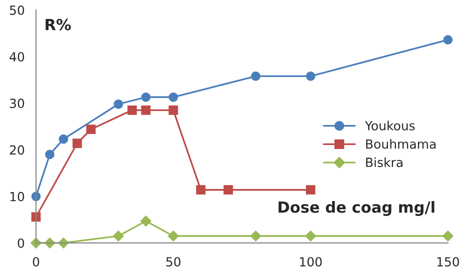 The image size is (474, 278). I want to click on x-axis-title: Dose de coag mg/l, so click(356, 208).